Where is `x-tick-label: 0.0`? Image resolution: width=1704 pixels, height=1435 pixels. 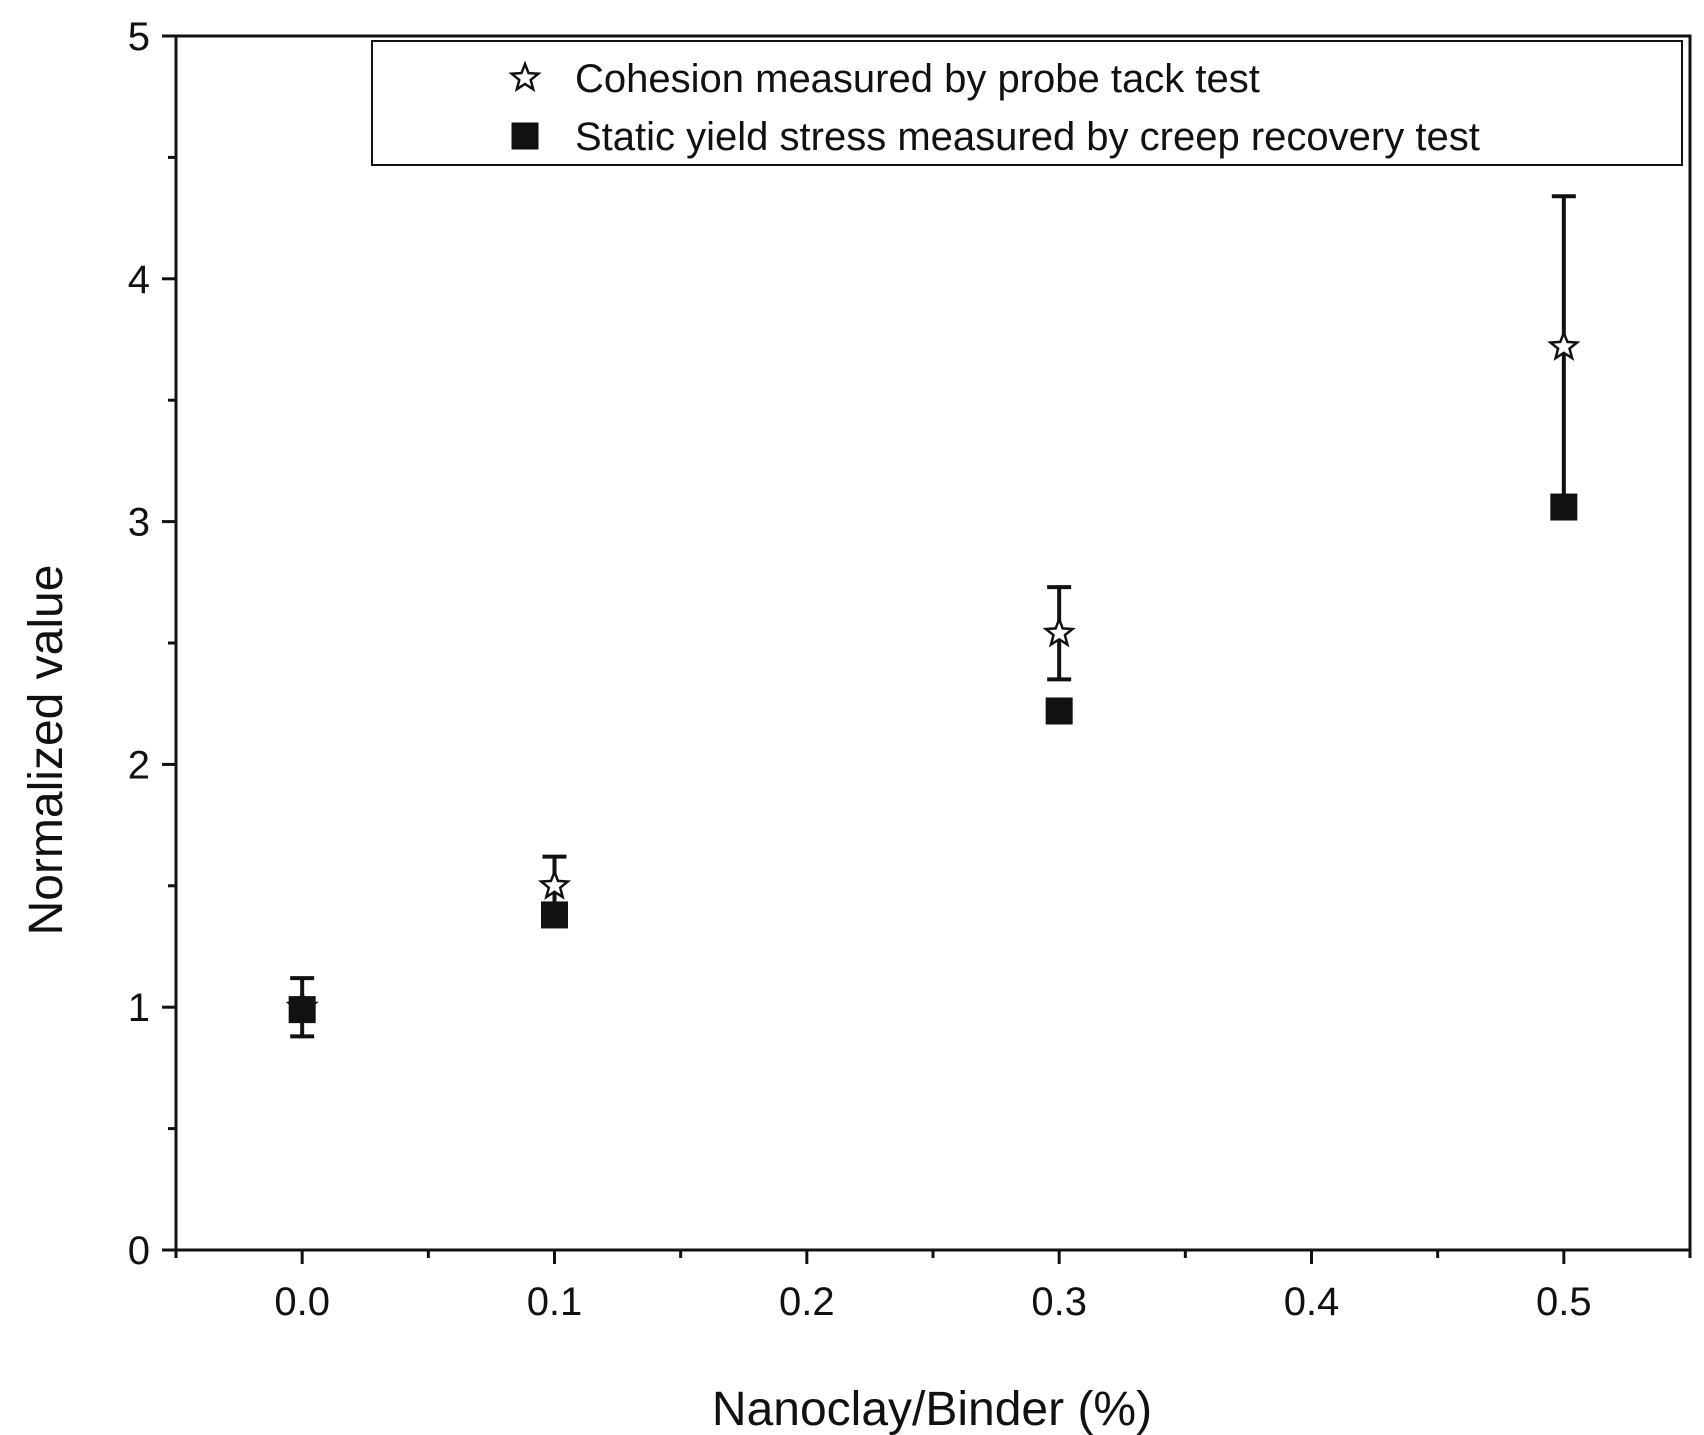
x-tick-label: 0.0 is located at coordinates (302, 1302).